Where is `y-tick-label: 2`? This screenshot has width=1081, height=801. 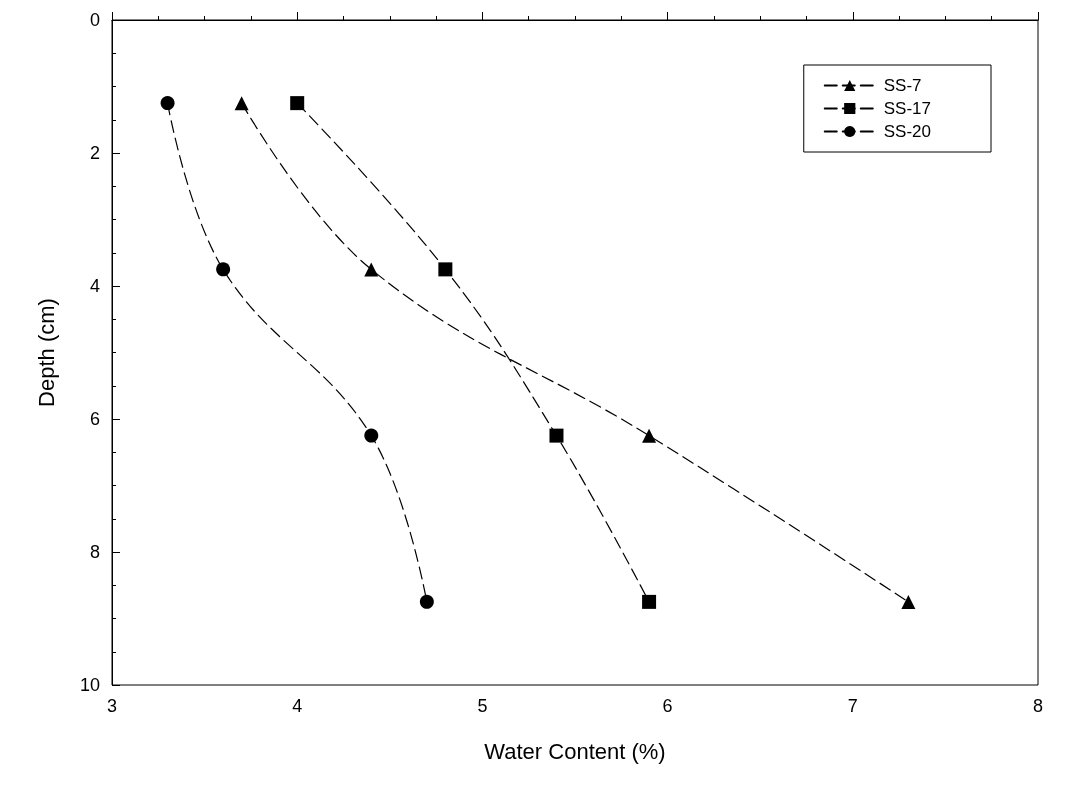
y-tick-label: 2 is located at coordinates (94, 153).